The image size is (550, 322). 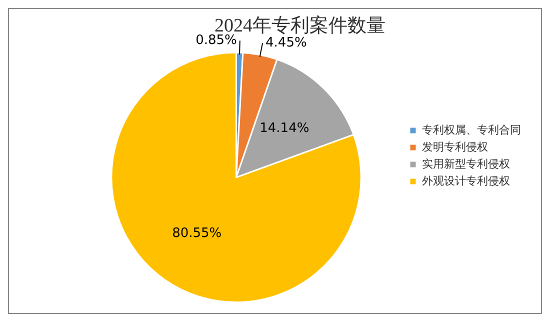 I want to click on legend-label: 外观设计专利侵权, so click(x=466, y=181).